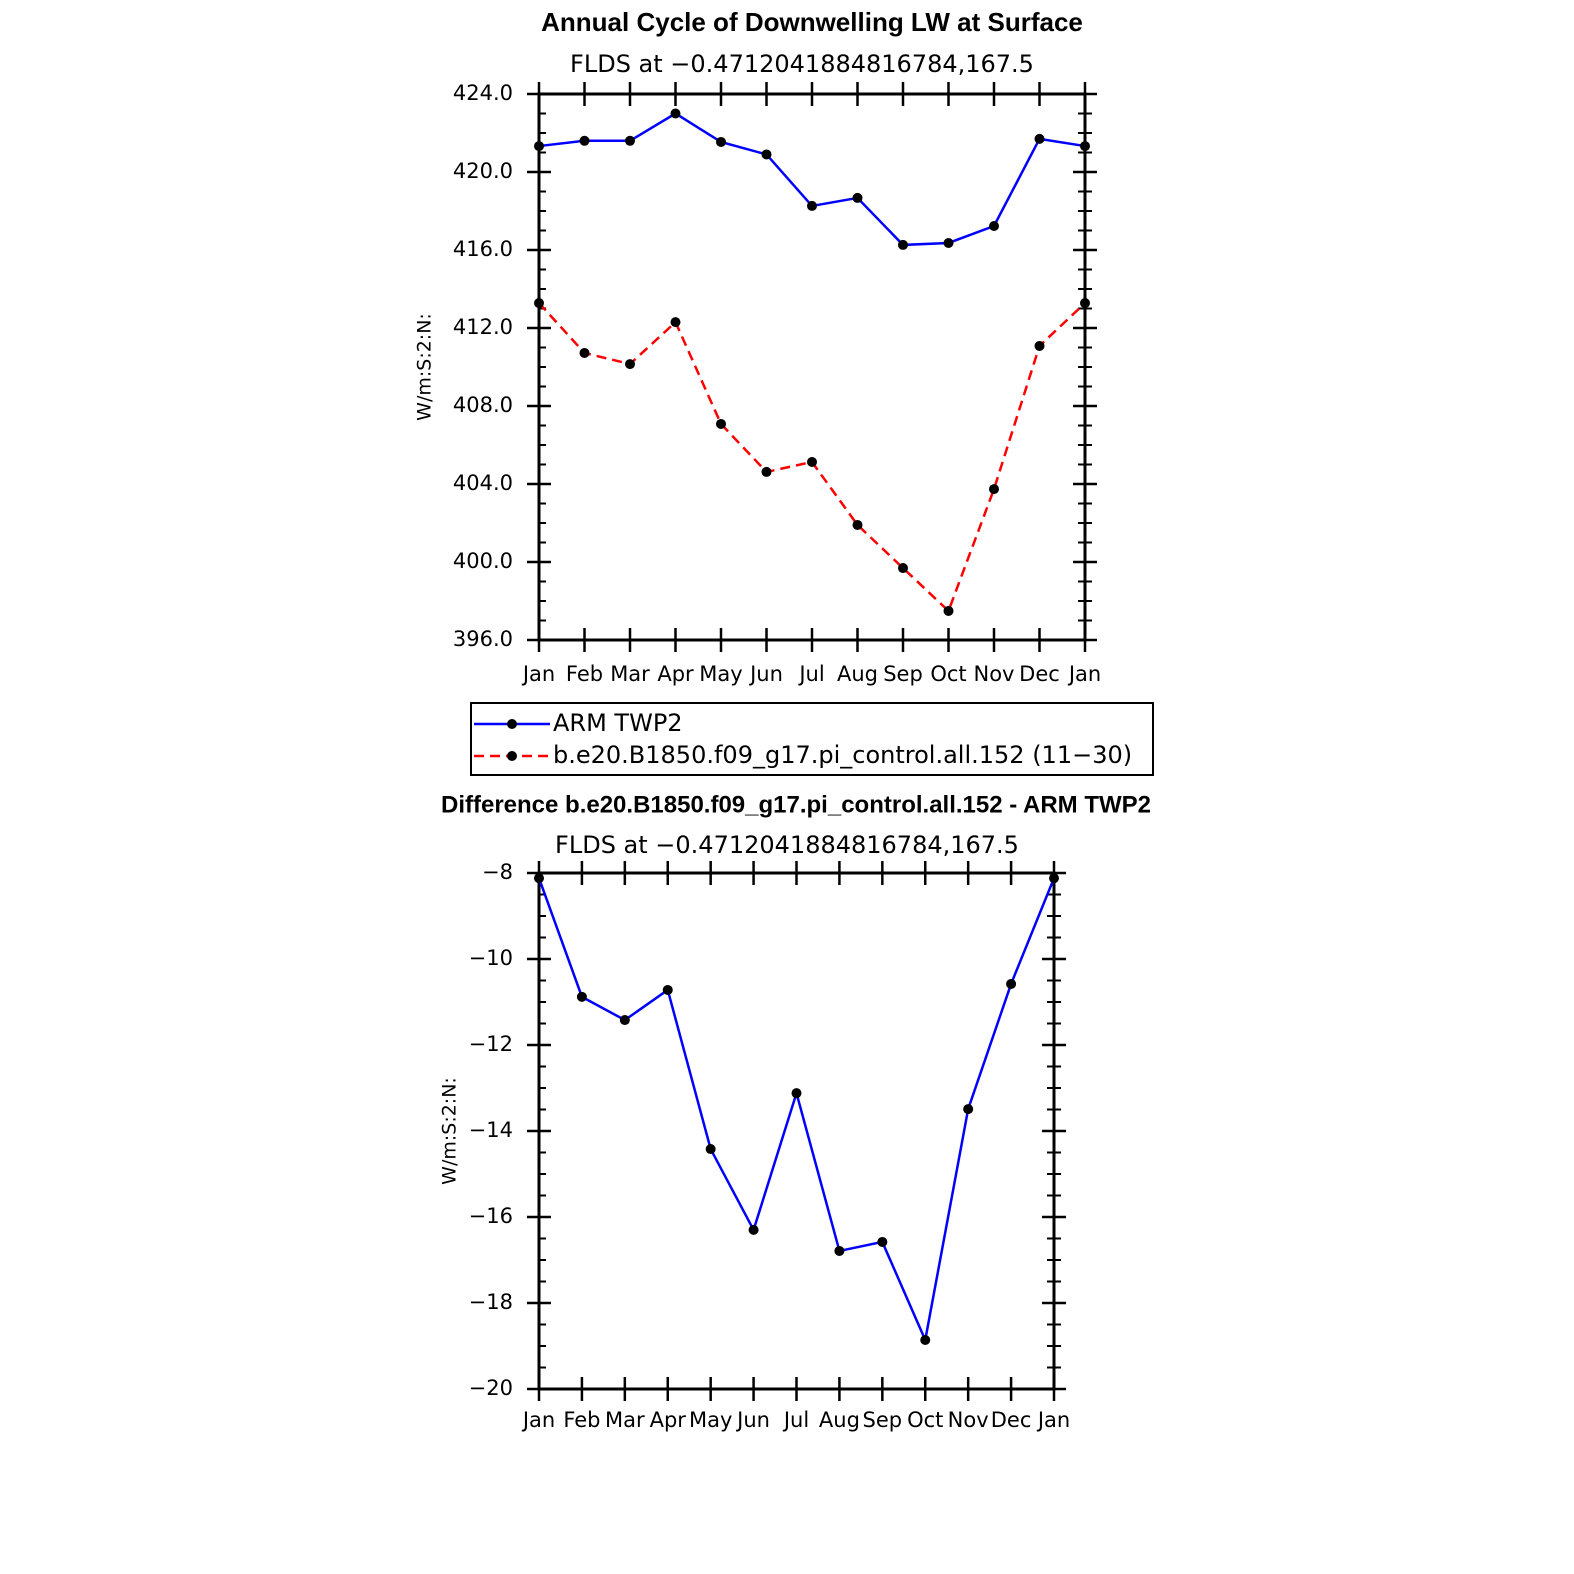 This screenshot has width=1574, height=1574. What do you see at coordinates (812, 739) in the screenshot?
I see `legend-box` at bounding box center [812, 739].